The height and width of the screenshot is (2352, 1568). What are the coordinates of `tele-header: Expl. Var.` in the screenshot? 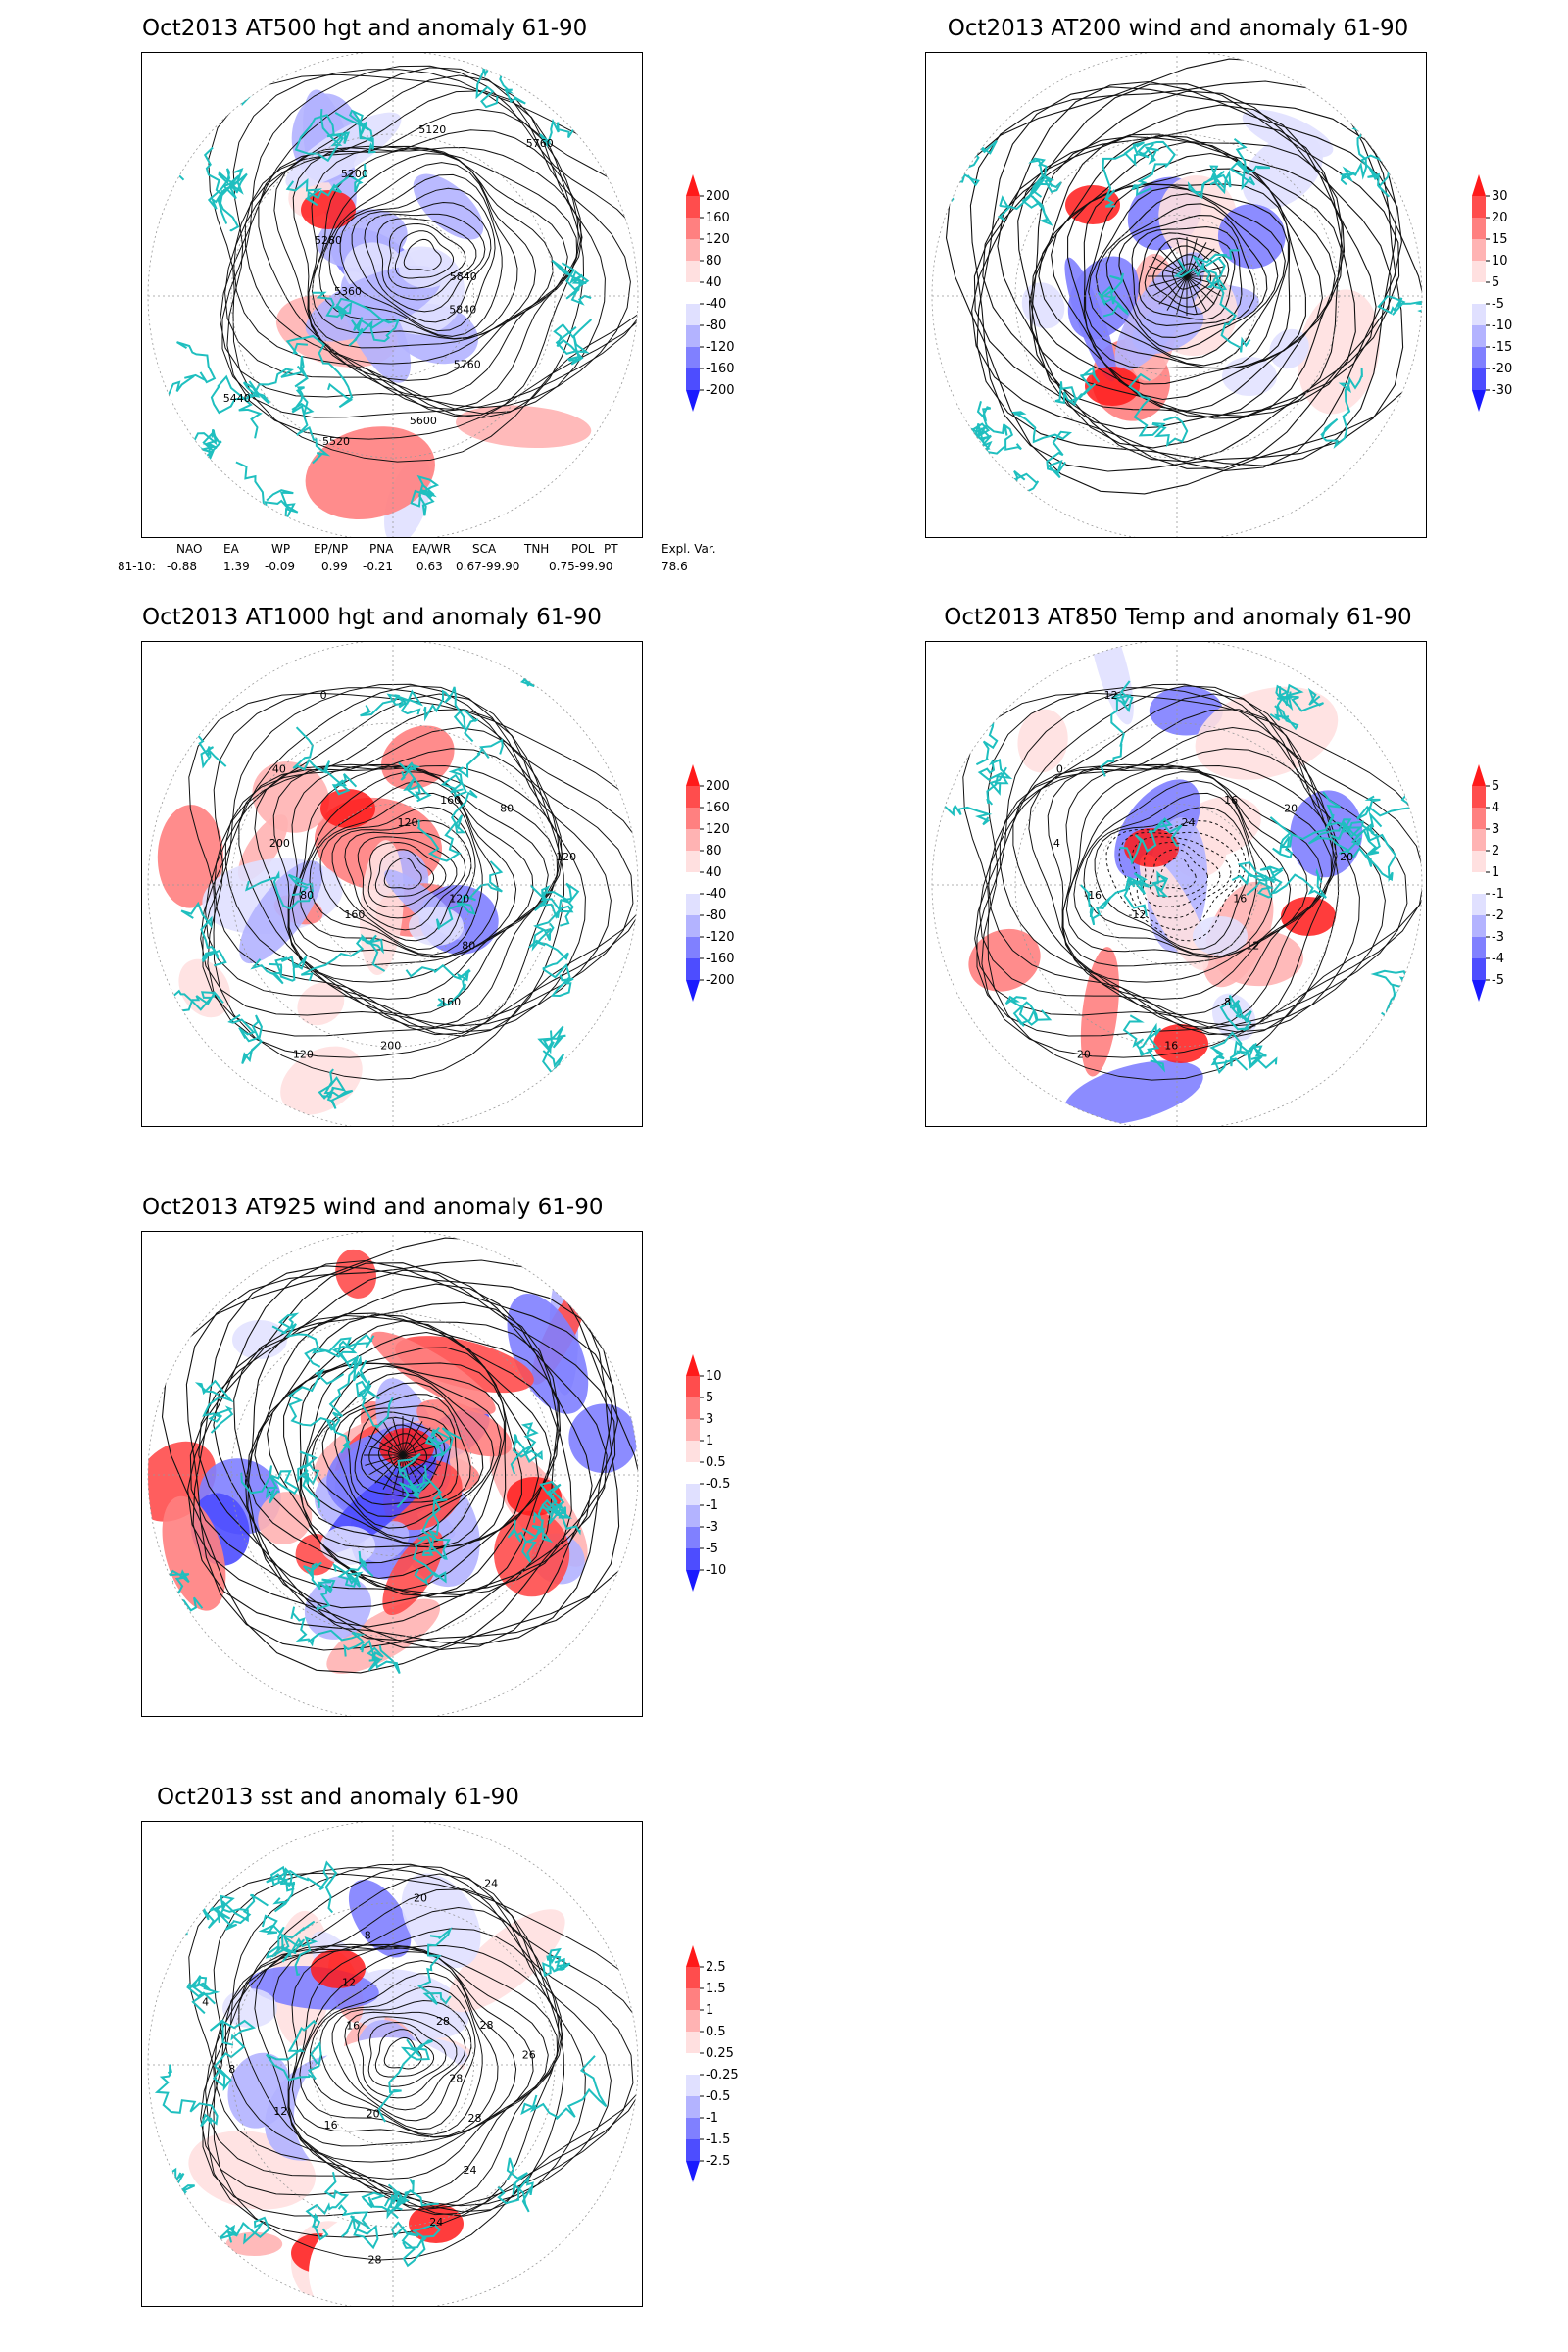 It's located at (689, 549).